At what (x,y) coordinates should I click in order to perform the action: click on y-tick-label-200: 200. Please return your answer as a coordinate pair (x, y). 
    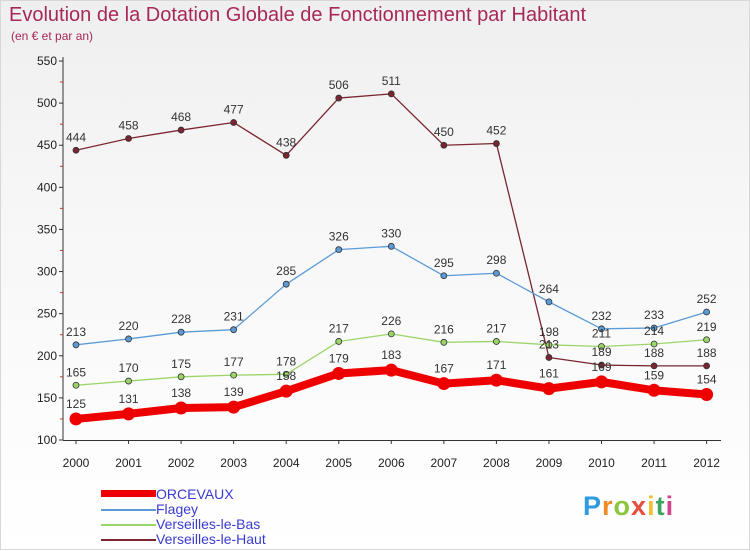
    Looking at the image, I should click on (47, 356).